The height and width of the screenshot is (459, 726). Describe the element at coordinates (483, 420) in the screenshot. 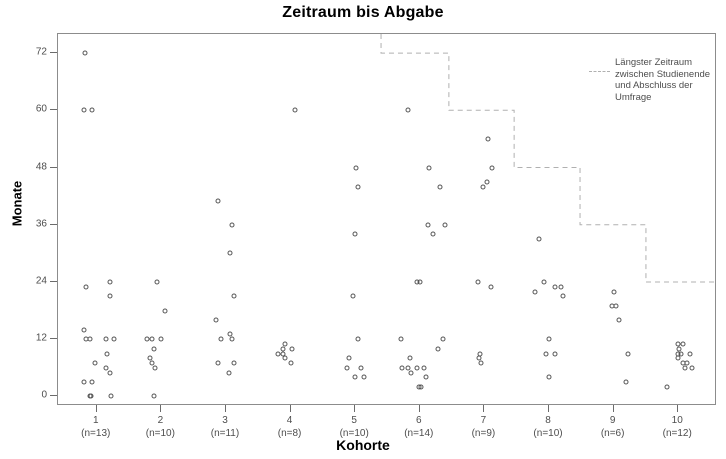

I see `cohort-number: 7` at that location.